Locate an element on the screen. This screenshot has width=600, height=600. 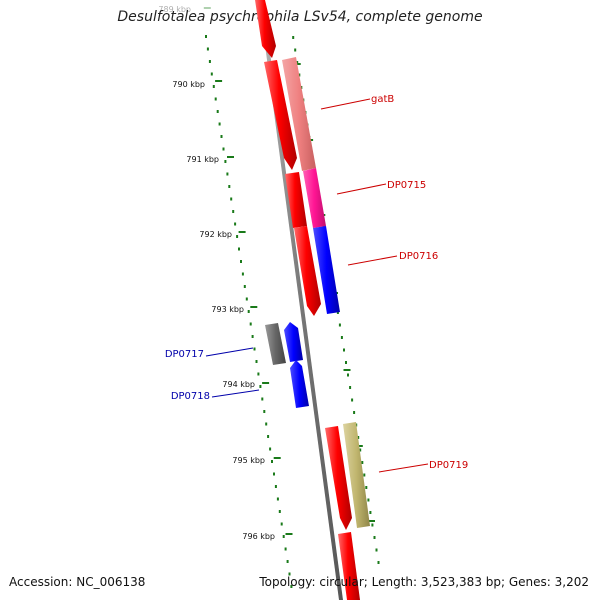
gene-gatB is located at coordinates (299, 114).